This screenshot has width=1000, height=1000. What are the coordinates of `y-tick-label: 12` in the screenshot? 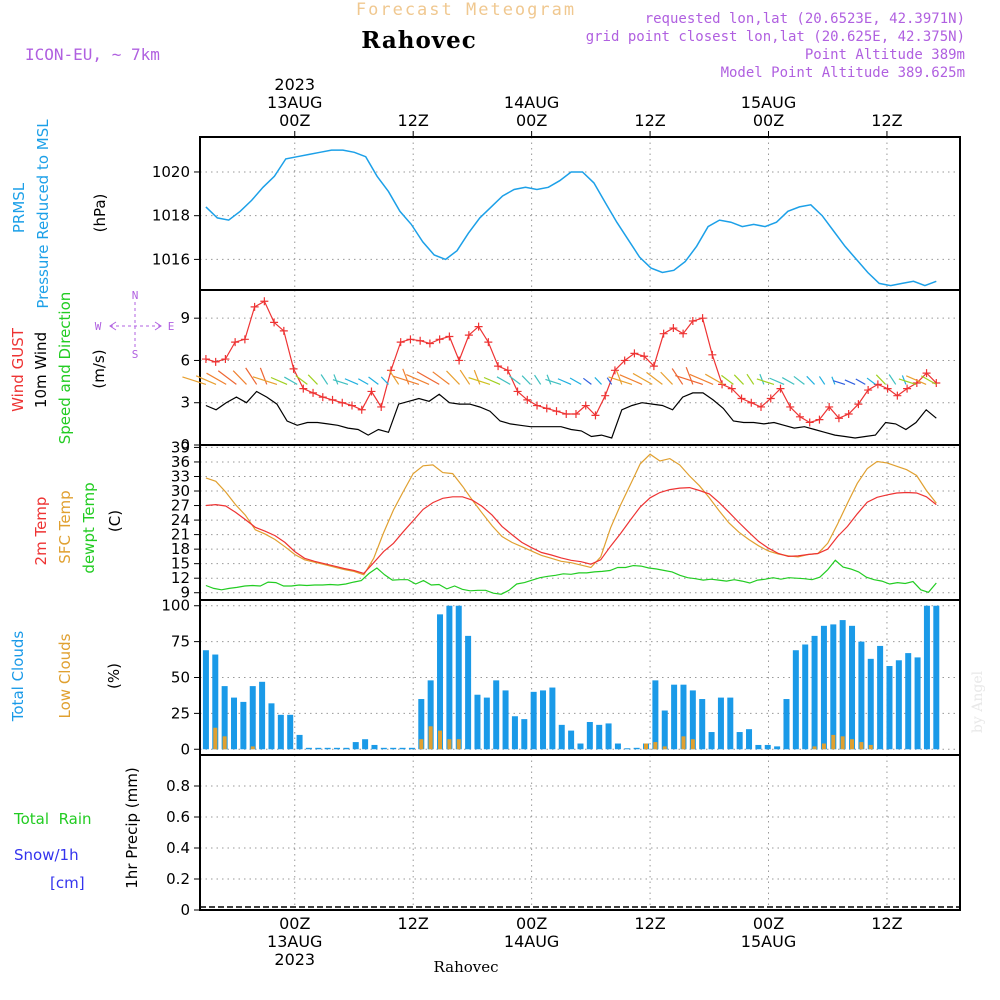 It's located at (180, 578).